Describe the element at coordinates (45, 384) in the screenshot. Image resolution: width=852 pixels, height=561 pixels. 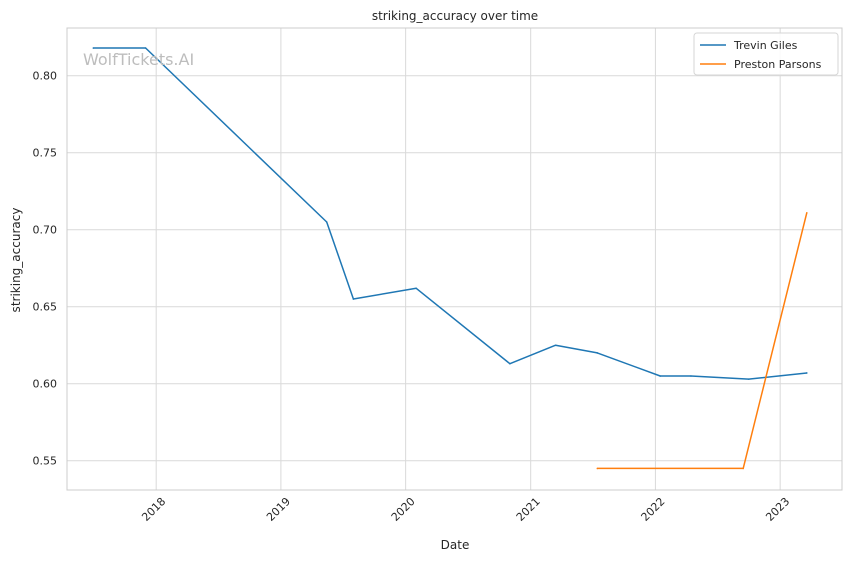
I see `y-tick-label: 0.60` at that location.